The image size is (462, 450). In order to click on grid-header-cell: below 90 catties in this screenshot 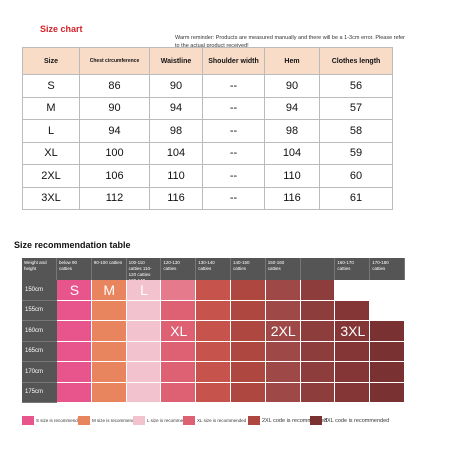, I will do `click(74, 269)`.